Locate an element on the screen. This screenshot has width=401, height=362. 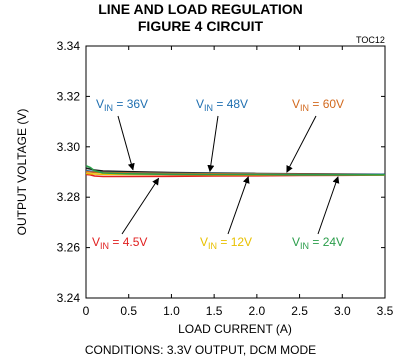
y-axis-label: OUTPUT VOLTAGE (V) is located at coordinates (22, 172).